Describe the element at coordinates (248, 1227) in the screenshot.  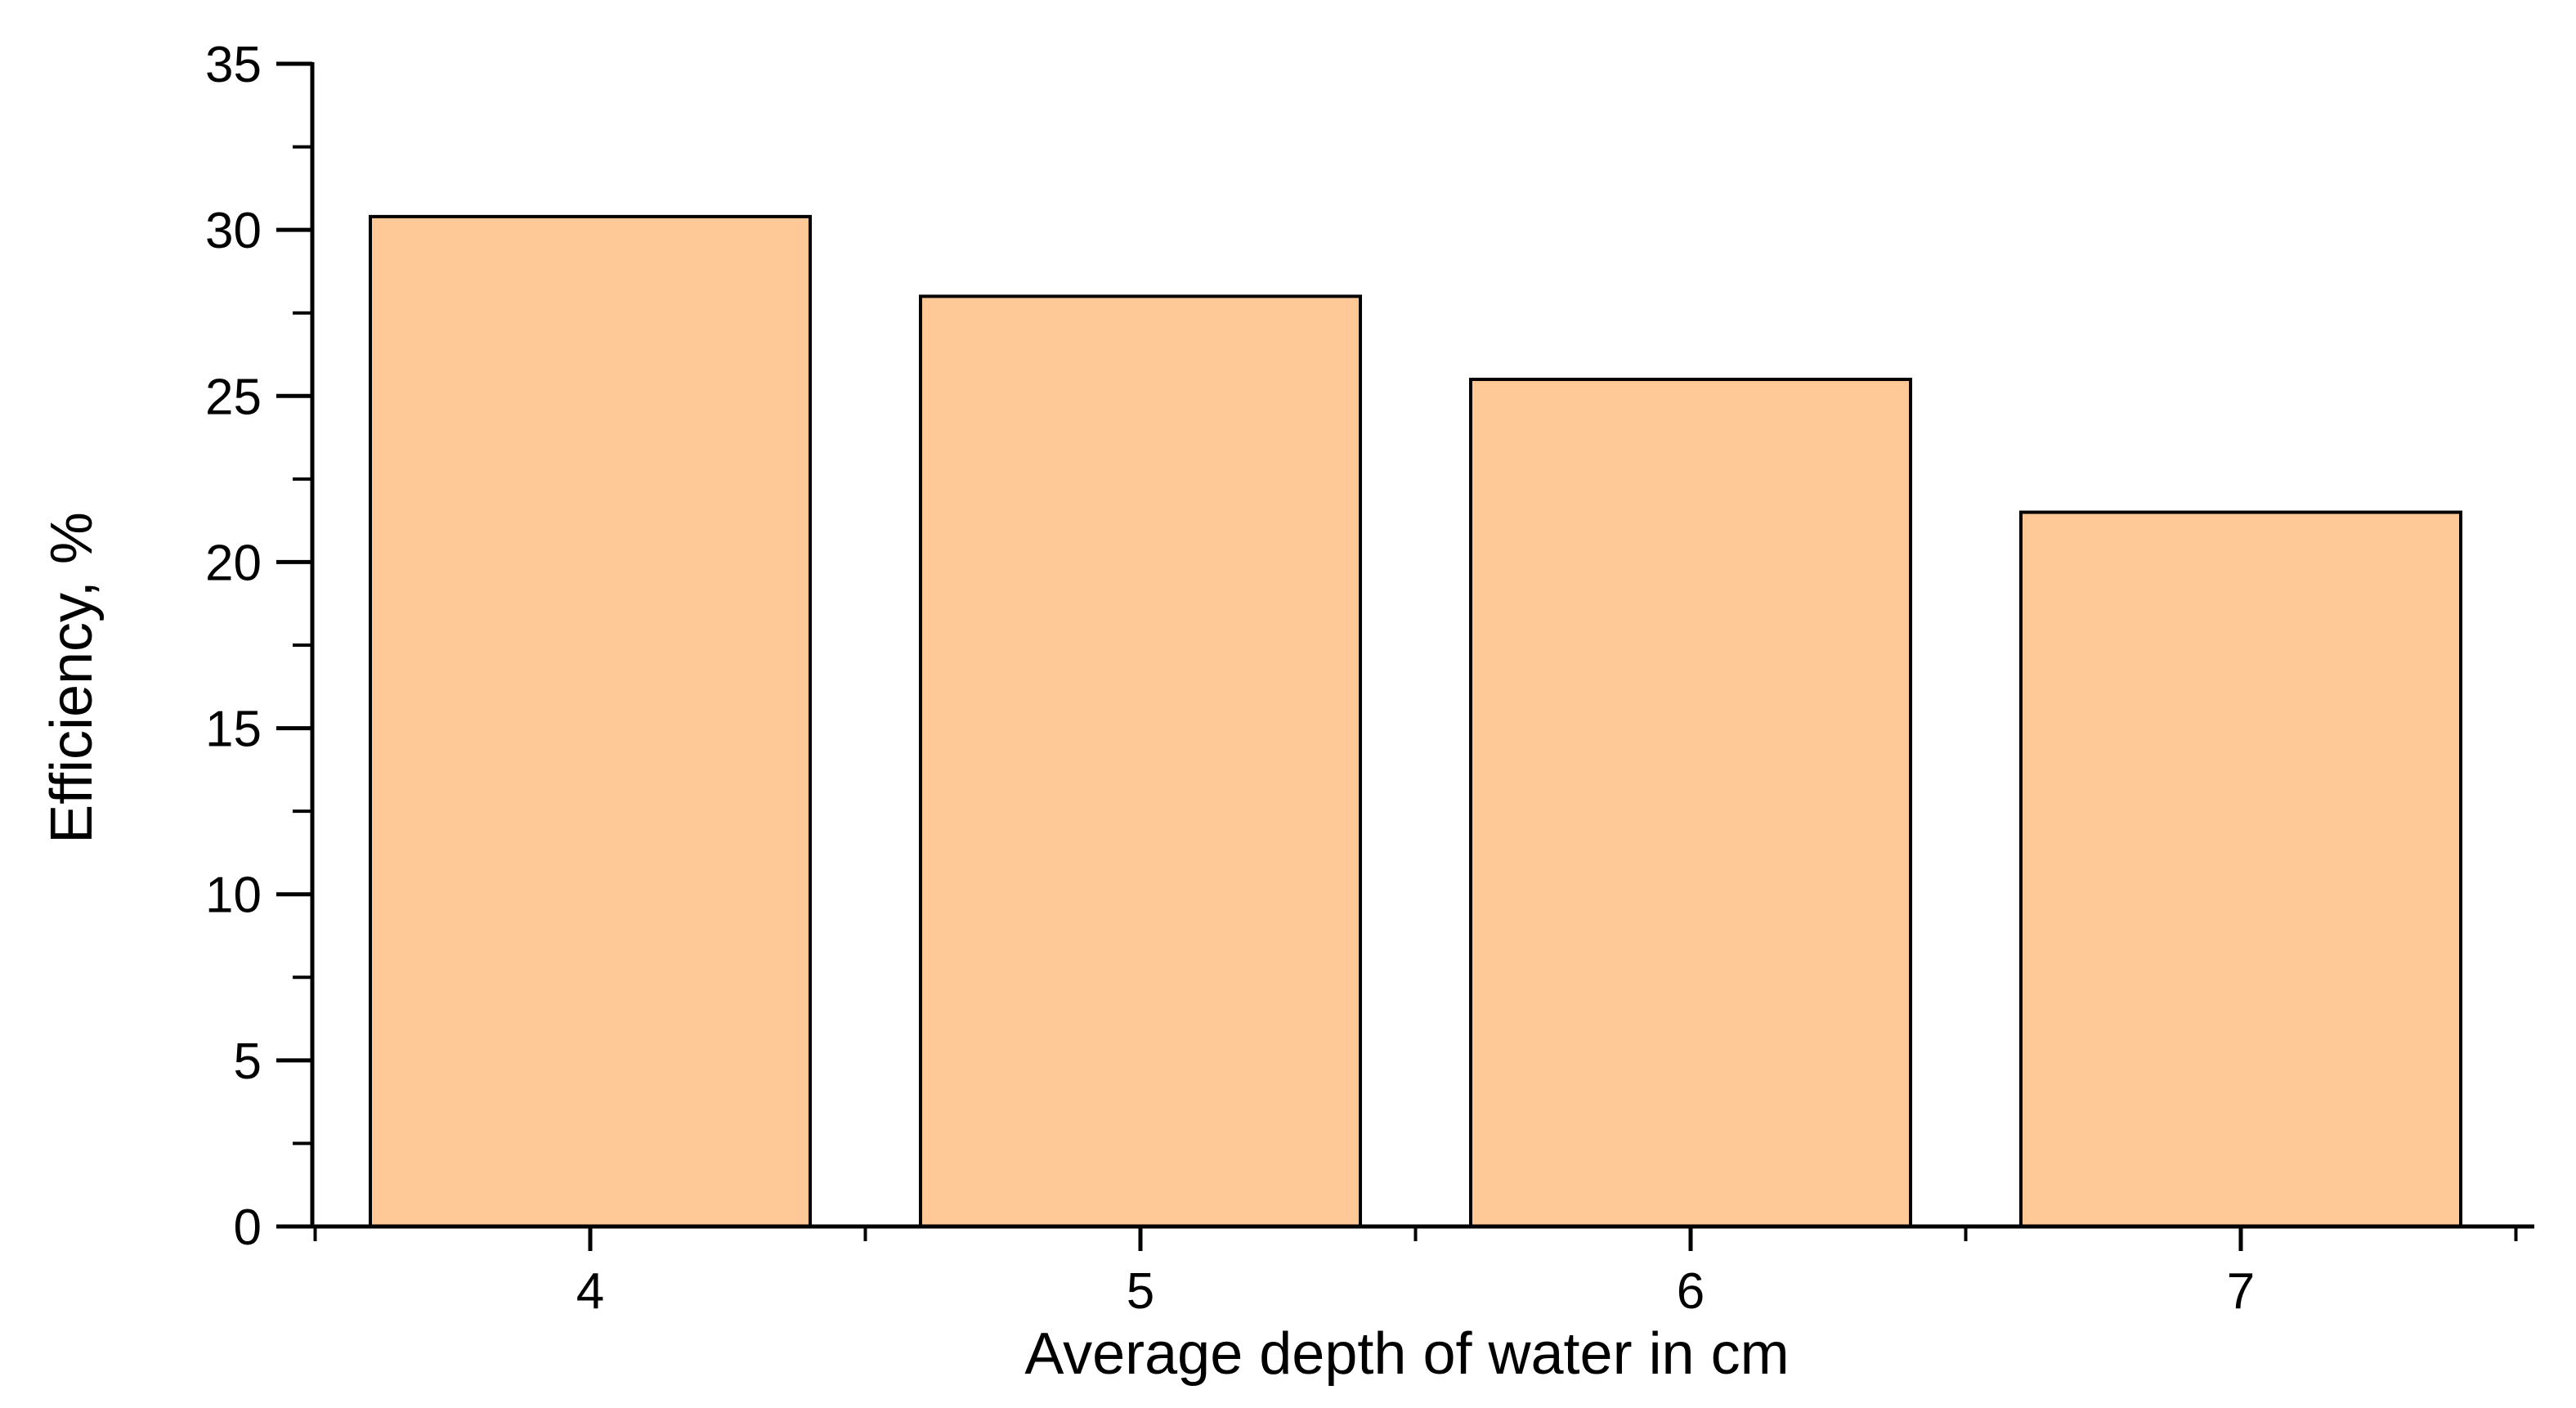
I see `y-tick-label: 0` at that location.